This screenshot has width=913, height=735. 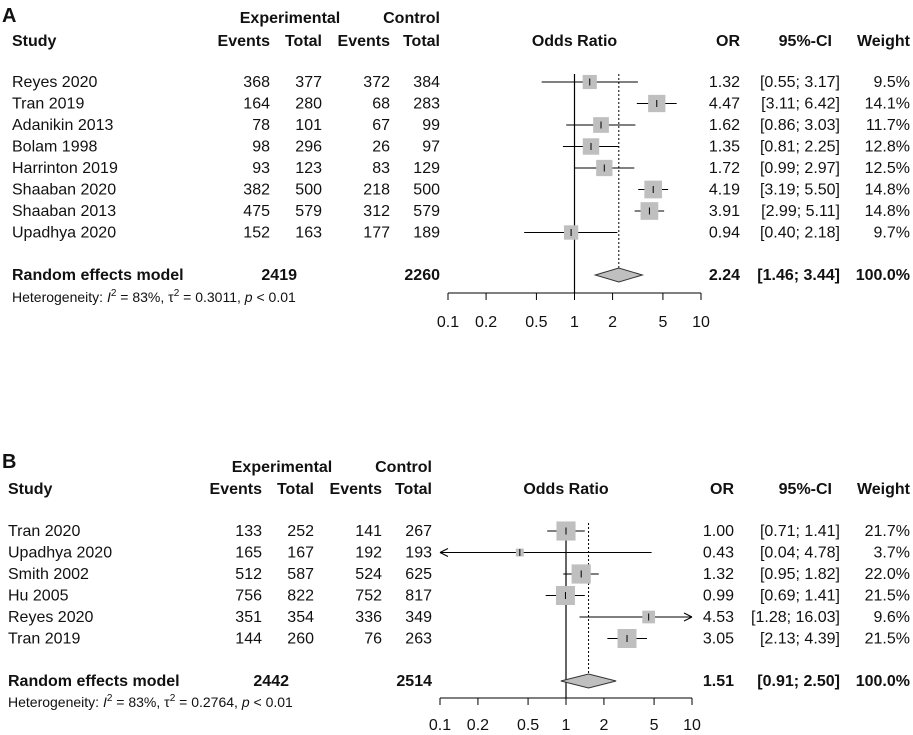 I want to click on exp-total: 101, so click(x=308, y=125).